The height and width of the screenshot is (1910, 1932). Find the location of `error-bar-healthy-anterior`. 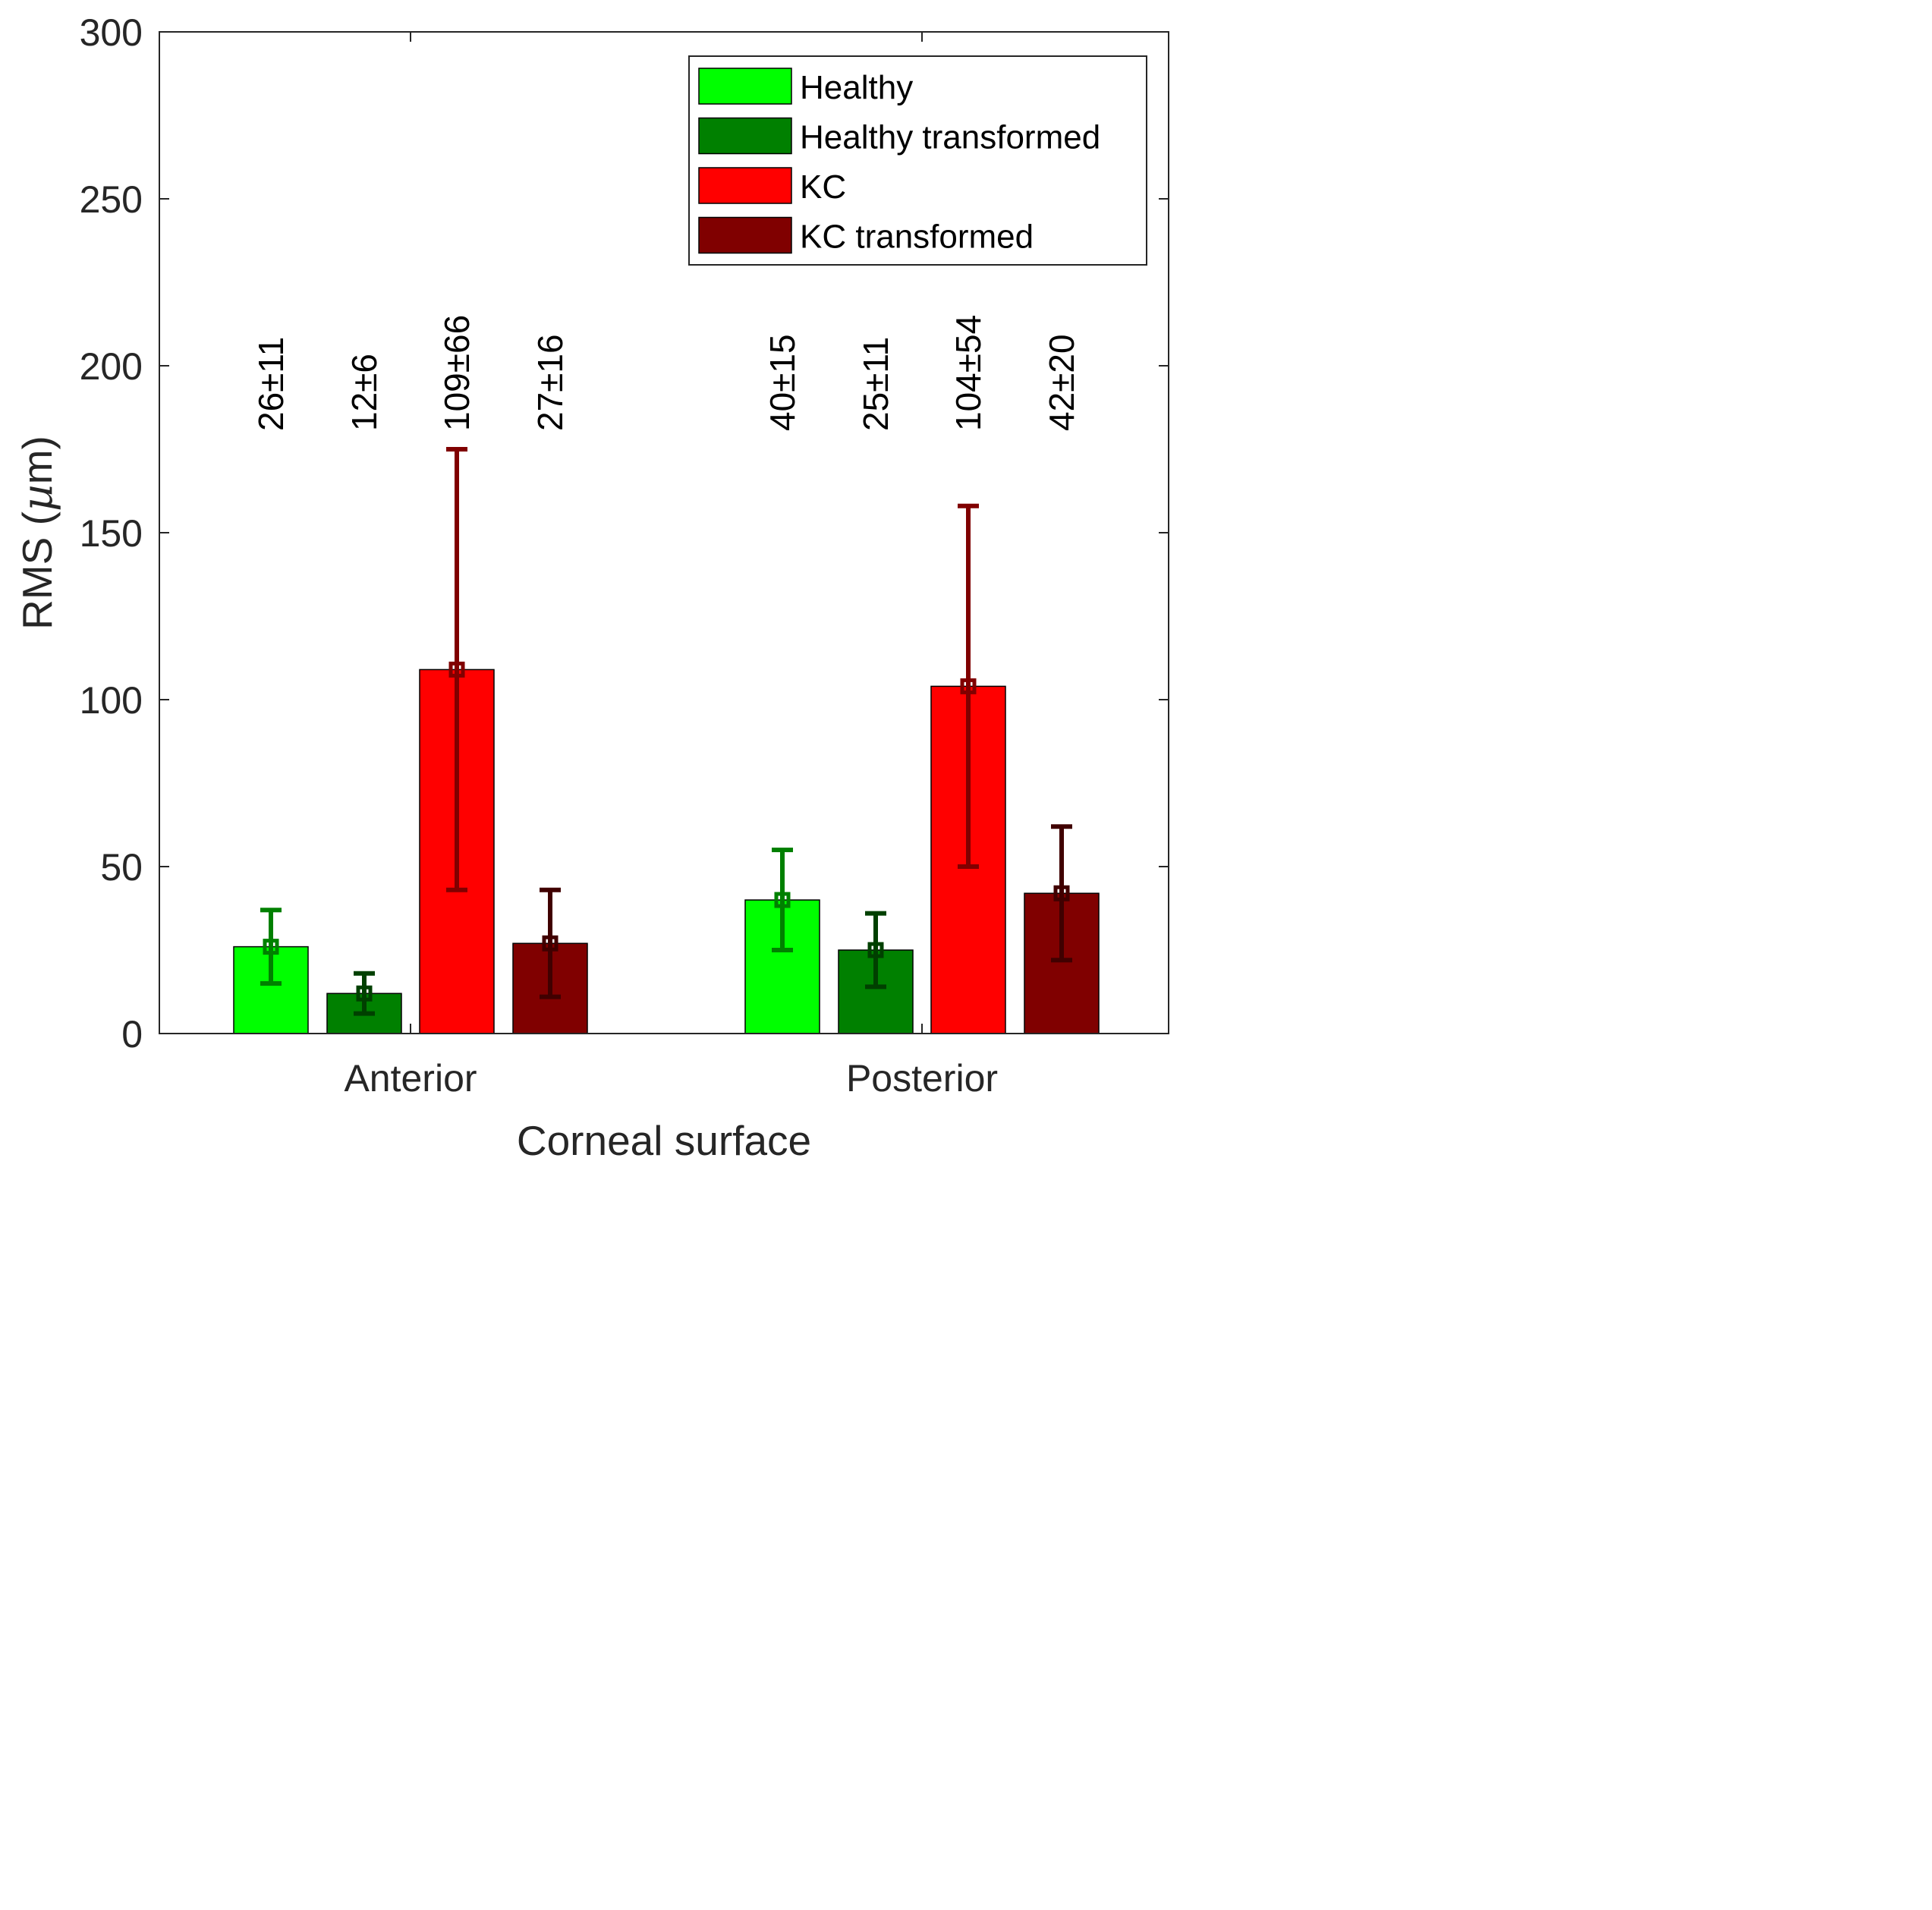

error-bar-healthy-anterior is located at coordinates (271, 947).